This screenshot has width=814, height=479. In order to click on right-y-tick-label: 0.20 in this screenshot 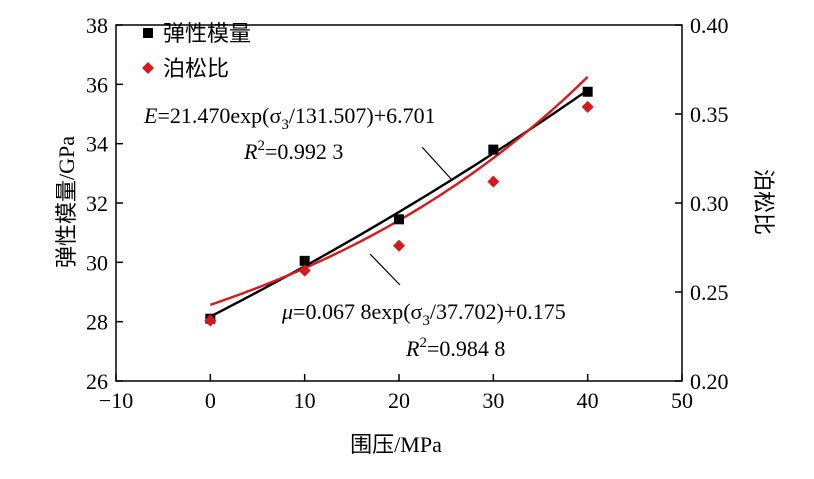, I will do `click(709, 381)`.